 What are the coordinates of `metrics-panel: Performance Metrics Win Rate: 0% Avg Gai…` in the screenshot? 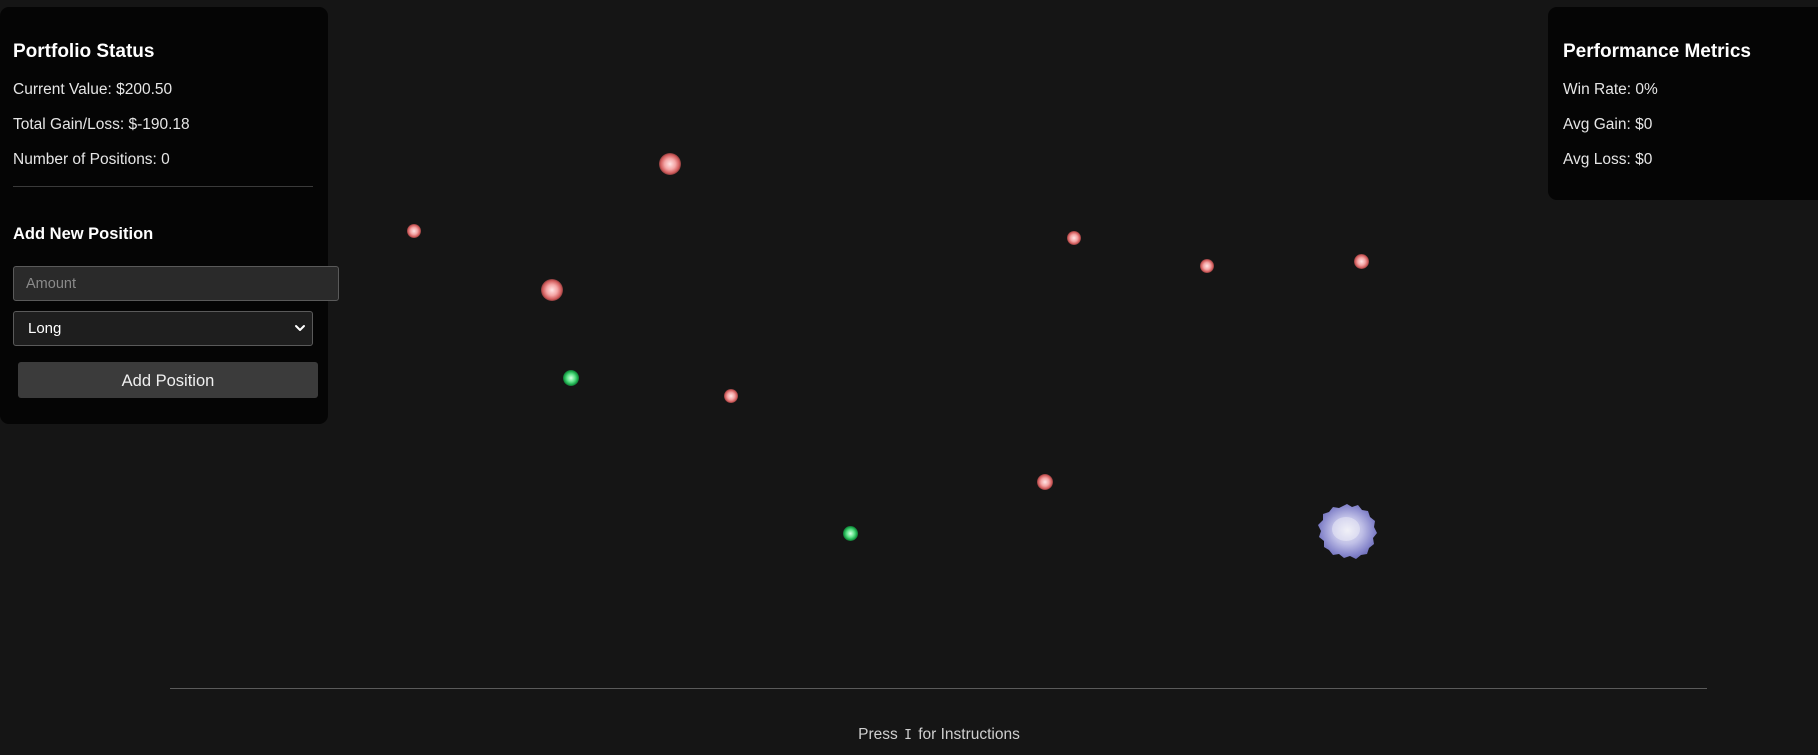 It's located at (1683, 103).